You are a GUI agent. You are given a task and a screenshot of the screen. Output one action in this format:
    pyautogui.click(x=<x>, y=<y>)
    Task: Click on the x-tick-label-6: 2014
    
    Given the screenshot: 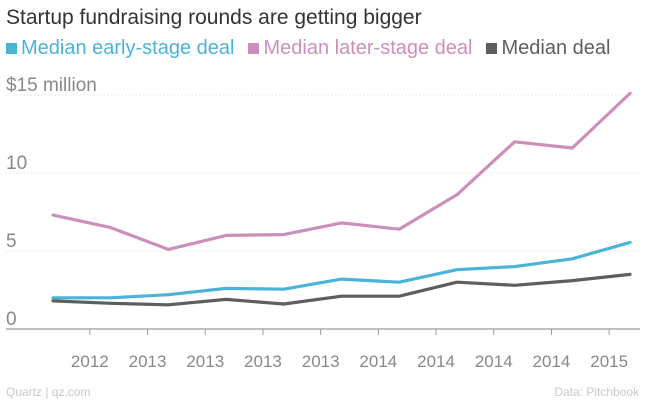 What is the action you would take?
    pyautogui.click(x=436, y=361)
    